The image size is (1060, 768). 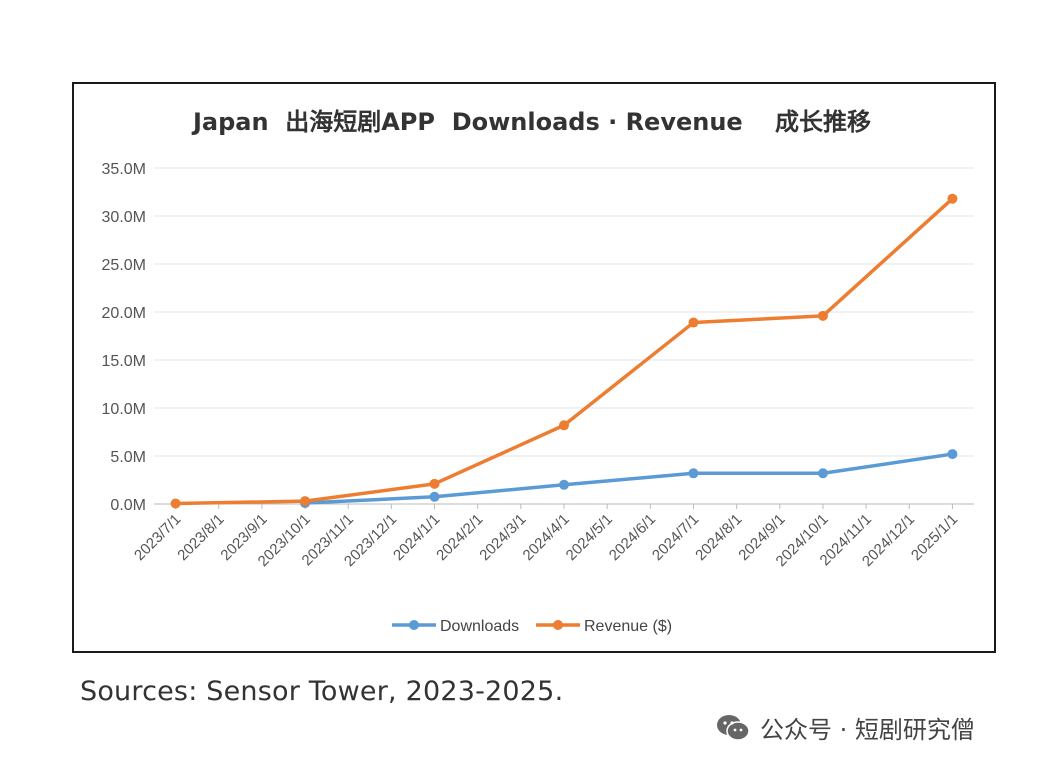 What do you see at coordinates (718, 537) in the screenshot?
I see `x-tick-label: 2024/8/1` at bounding box center [718, 537].